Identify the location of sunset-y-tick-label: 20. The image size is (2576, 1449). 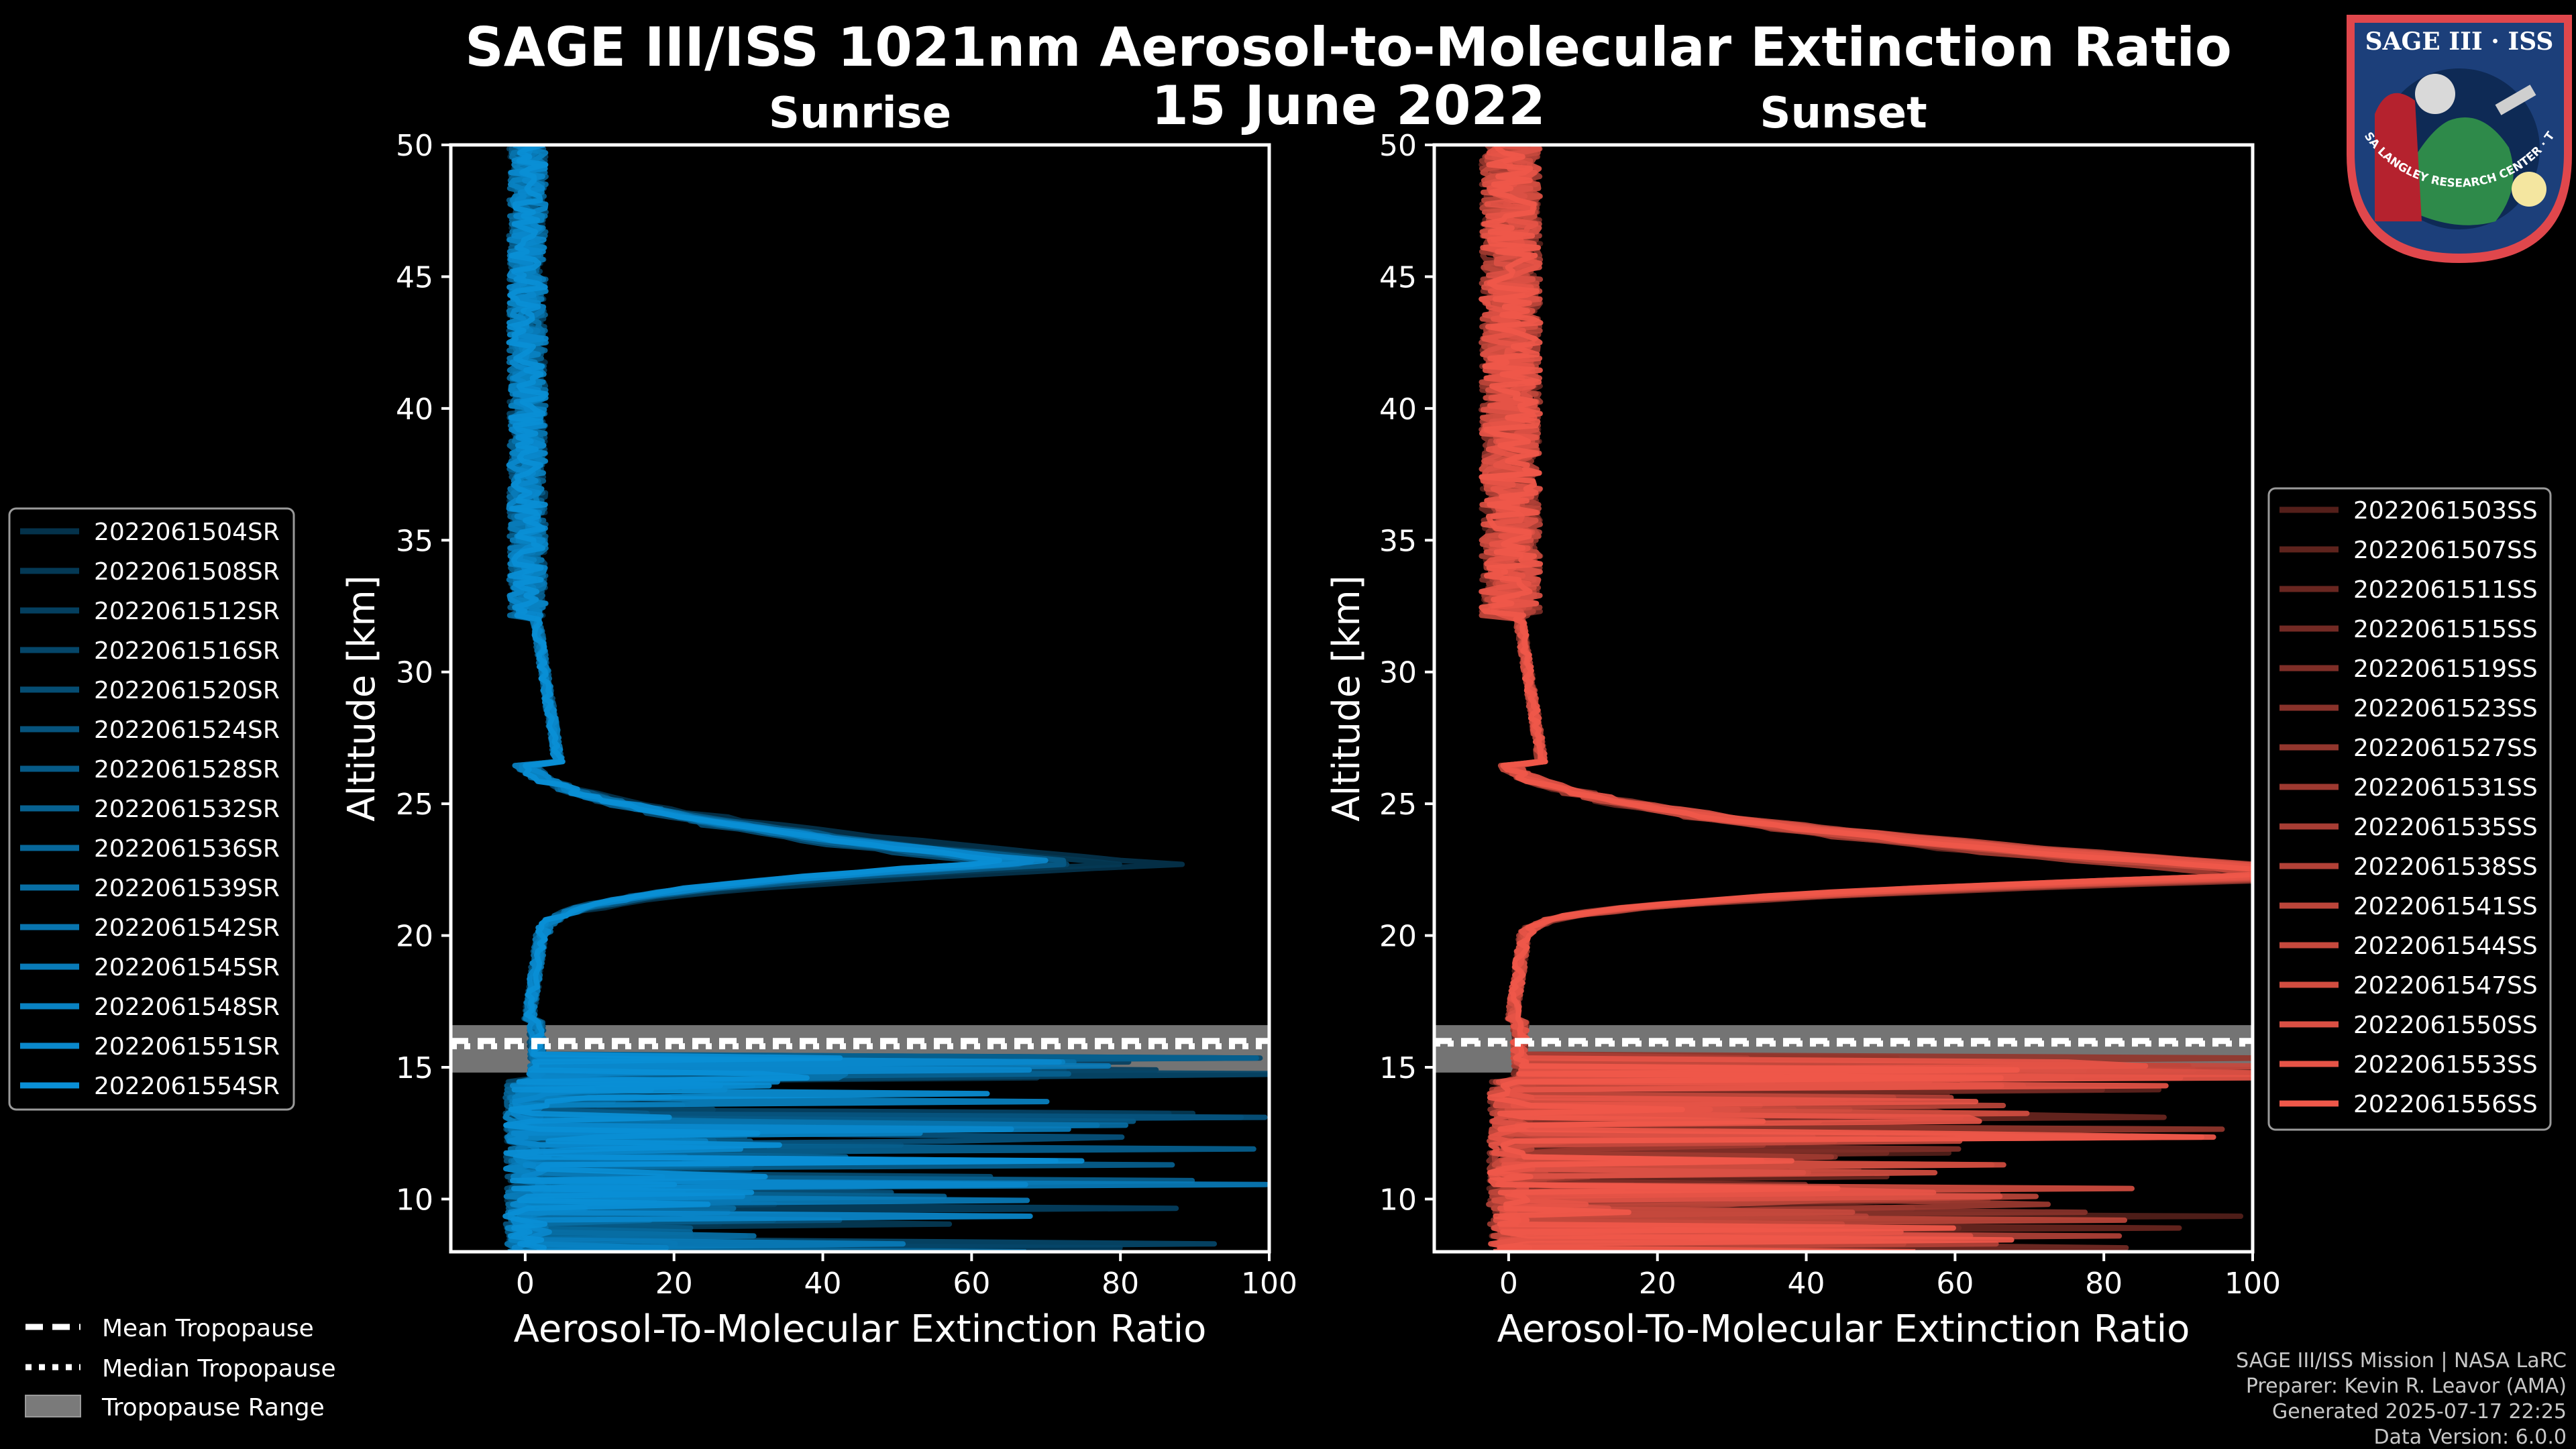
(1398, 937).